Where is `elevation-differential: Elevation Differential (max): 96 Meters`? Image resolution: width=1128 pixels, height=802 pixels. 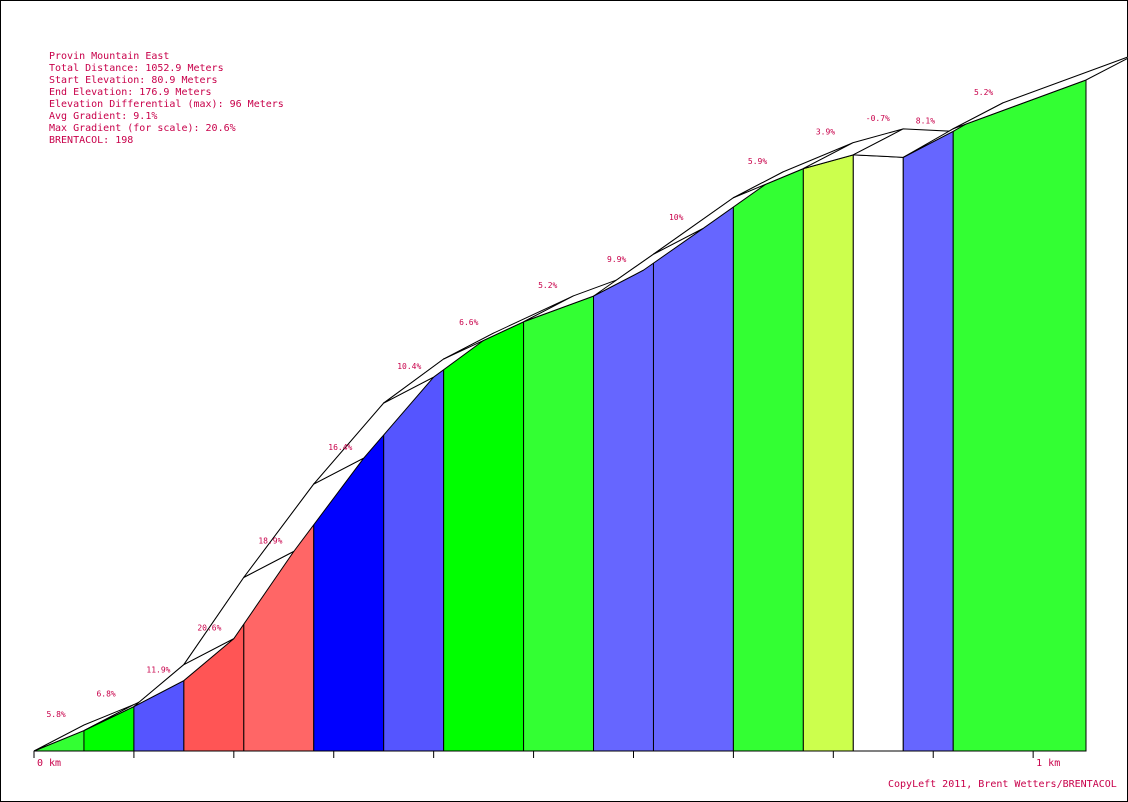
elevation-differential: Elevation Differential (max): 96 Meters is located at coordinates (166, 104).